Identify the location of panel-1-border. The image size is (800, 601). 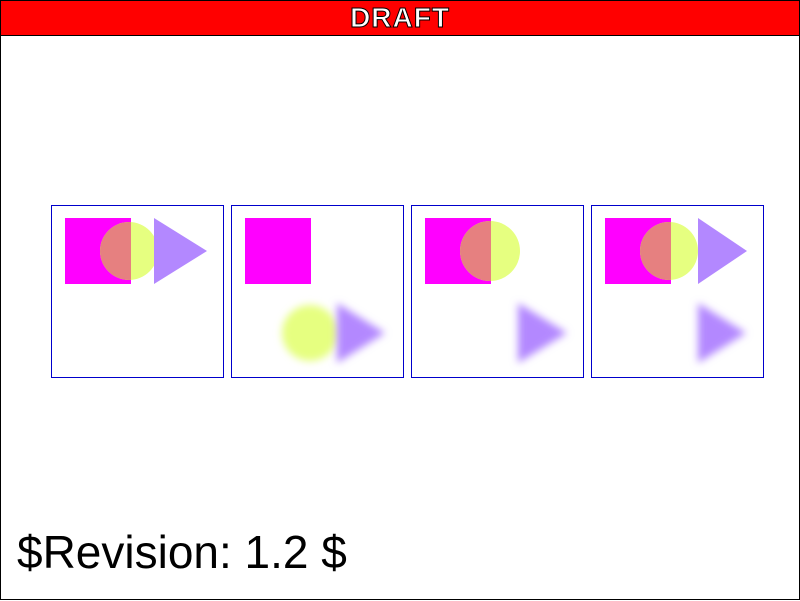
(137, 291).